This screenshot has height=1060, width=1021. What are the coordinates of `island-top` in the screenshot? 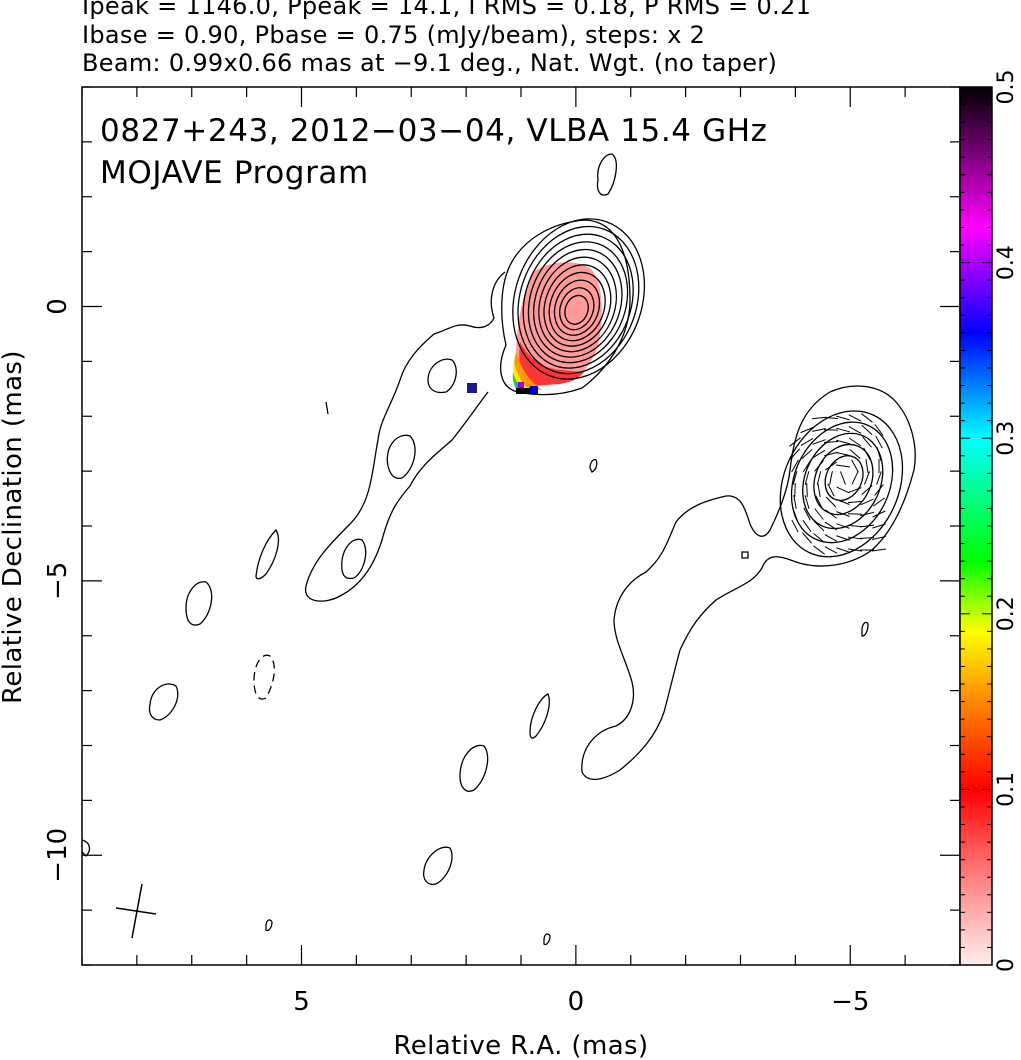 It's located at (607, 174).